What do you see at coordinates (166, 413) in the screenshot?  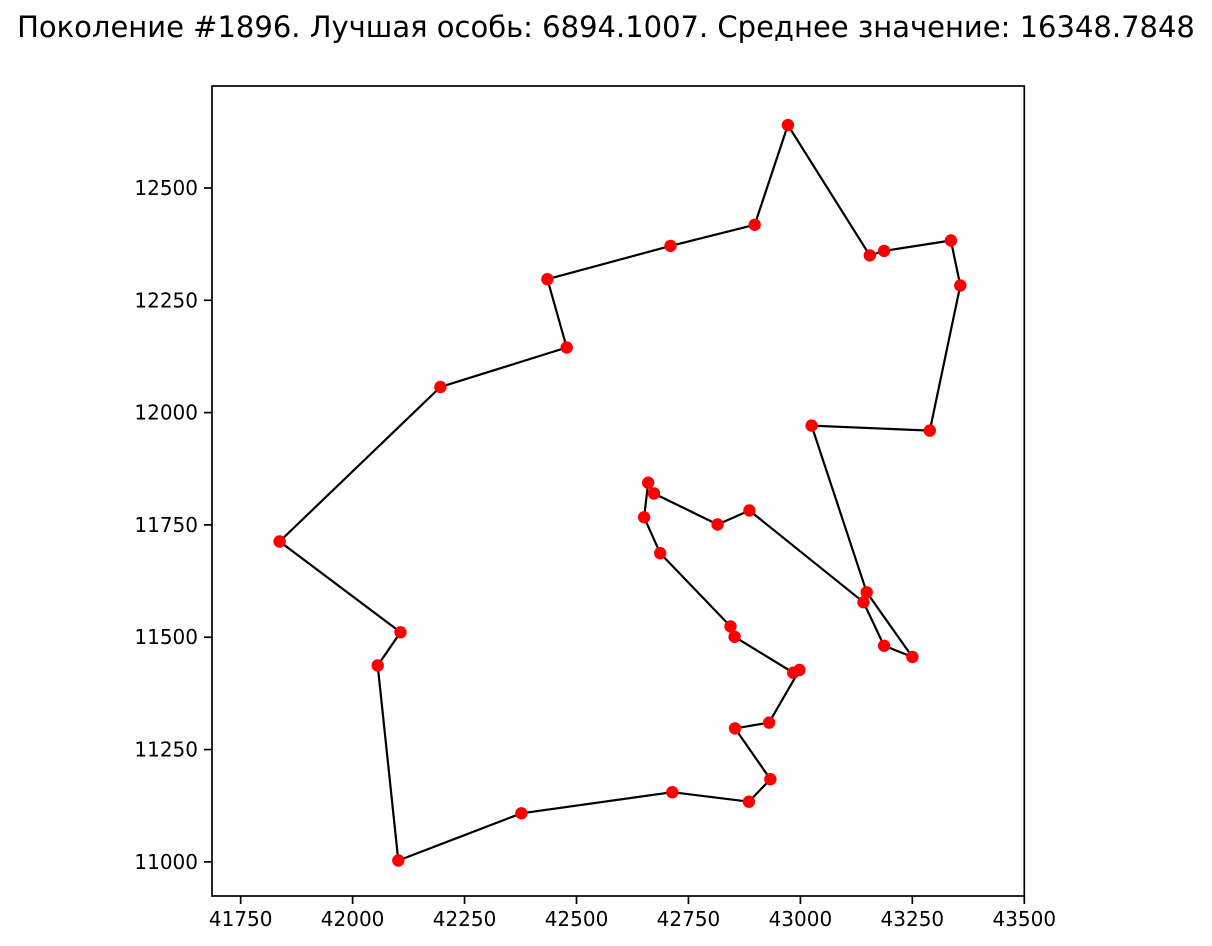 I see `y-axis-tick-label: 12000` at bounding box center [166, 413].